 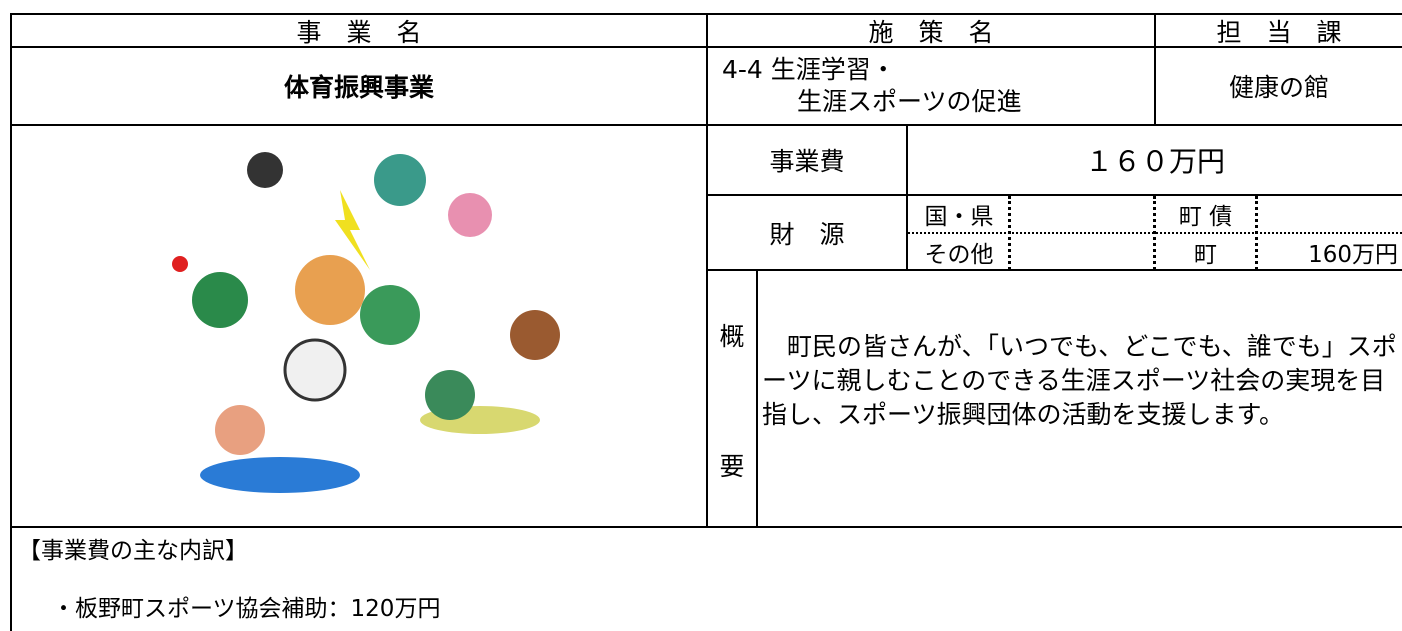 What do you see at coordinates (1155, 233) in the screenshot?
I see `dotted-rule` at bounding box center [1155, 233].